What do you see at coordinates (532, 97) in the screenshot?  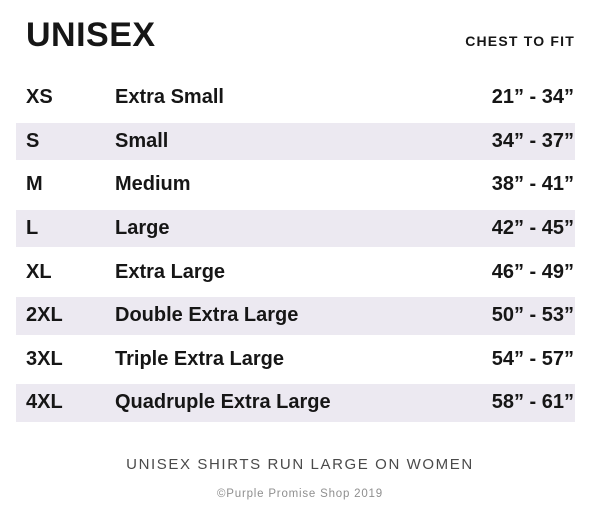 I see `size-range: 21” - 34”` at bounding box center [532, 97].